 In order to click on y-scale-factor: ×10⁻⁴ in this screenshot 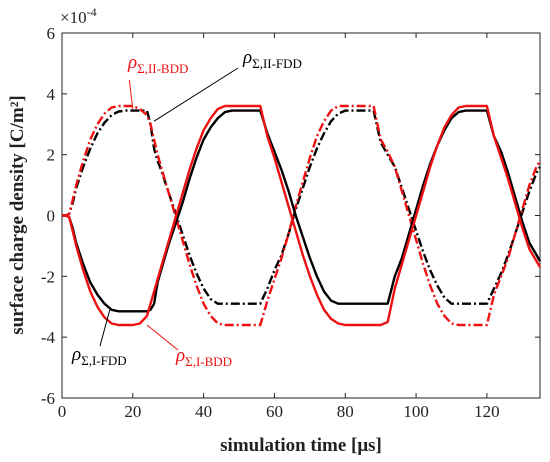, I will do `click(78, 16)`.